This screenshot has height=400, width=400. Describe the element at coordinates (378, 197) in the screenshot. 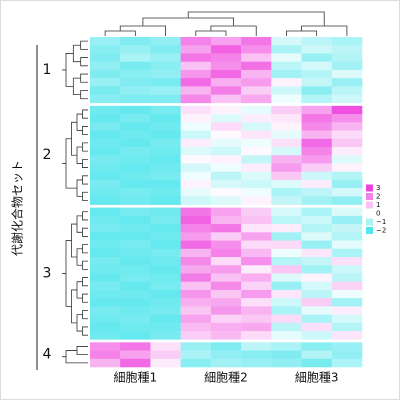

I see `legend-label: 2` at that location.